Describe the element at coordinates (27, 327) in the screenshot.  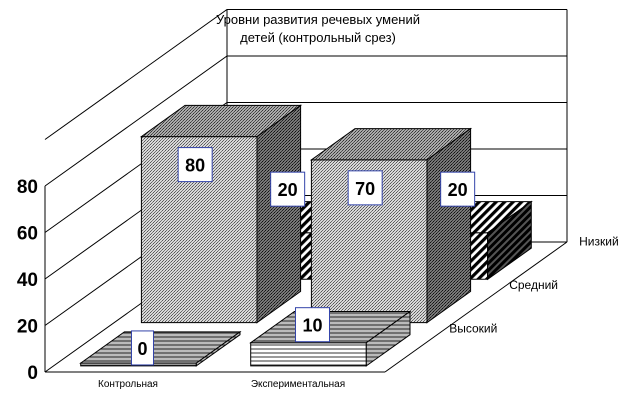
I see `y-tick-label: 20` at that location.